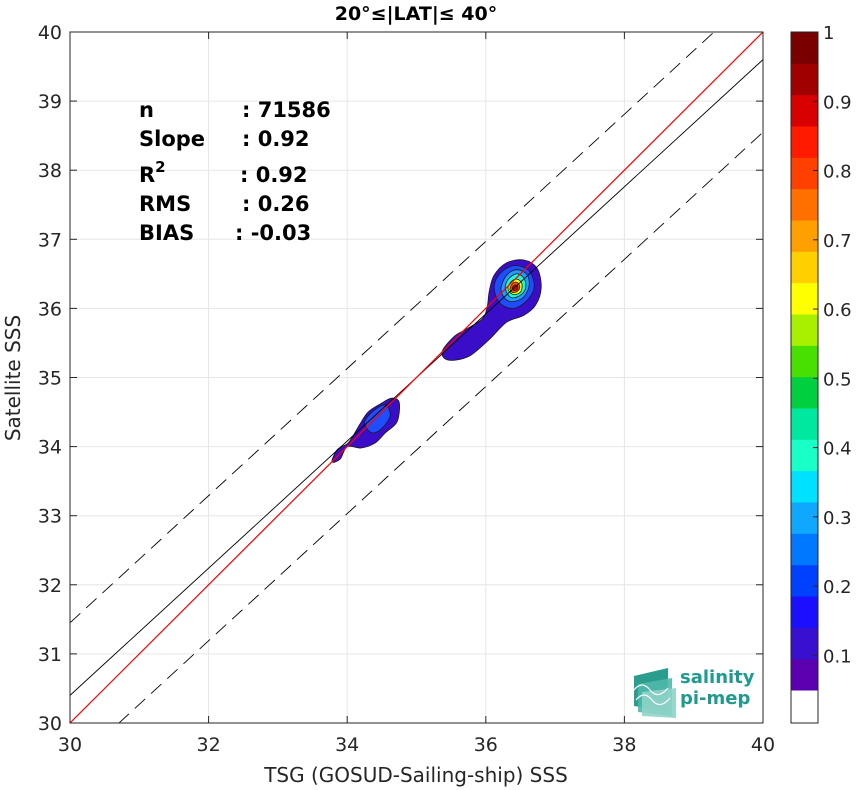 This screenshot has width=858, height=790. Describe the element at coordinates (717, 677) in the screenshot. I see `logo-text-salinity: salinity` at that location.